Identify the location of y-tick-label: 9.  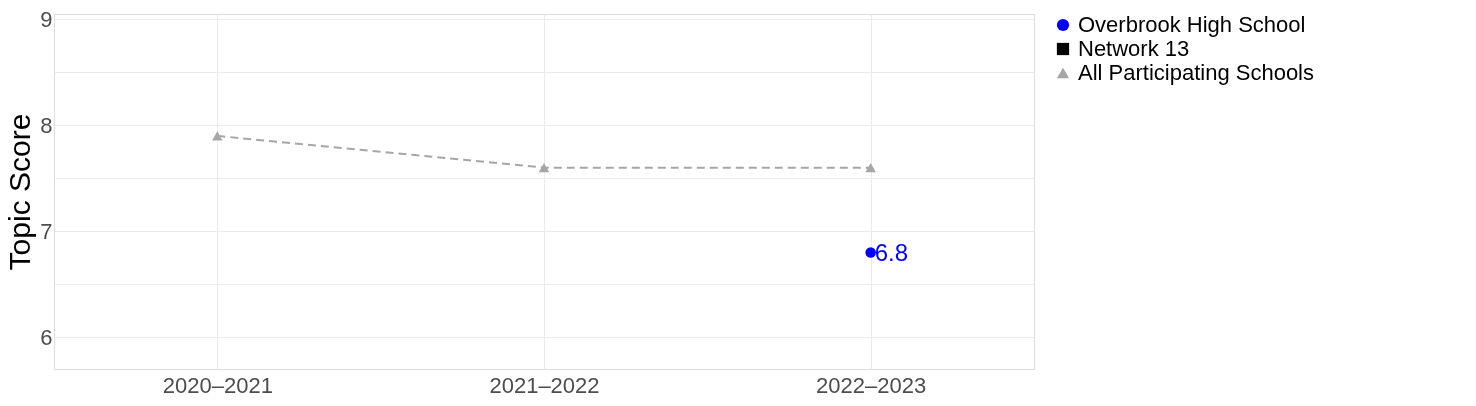
(46, 19).